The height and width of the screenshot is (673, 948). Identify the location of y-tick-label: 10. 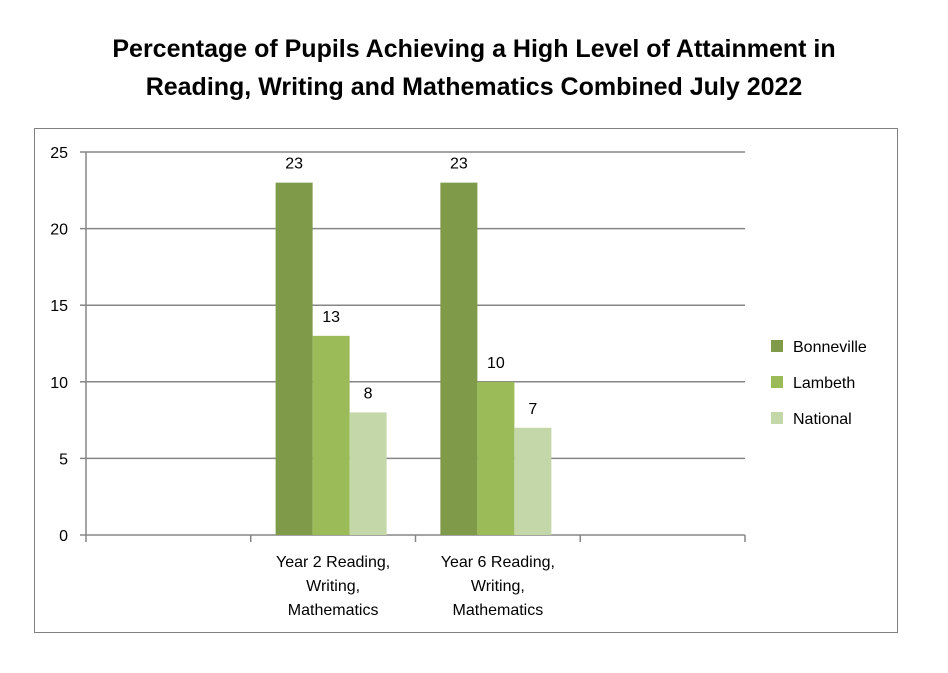
(59, 383).